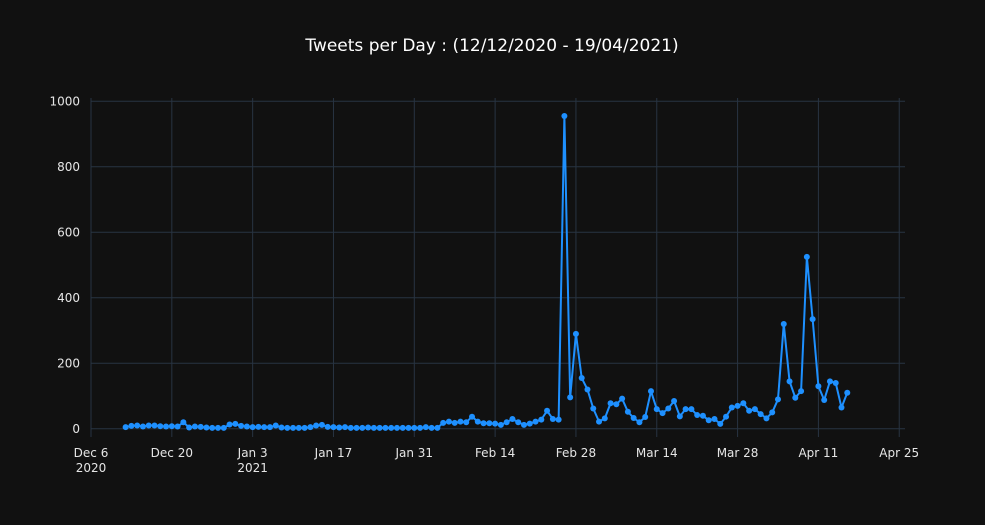 Image resolution: width=985 pixels, height=525 pixels. Describe the element at coordinates (495, 453) in the screenshot. I see `x-tick-label: Feb 14` at that location.